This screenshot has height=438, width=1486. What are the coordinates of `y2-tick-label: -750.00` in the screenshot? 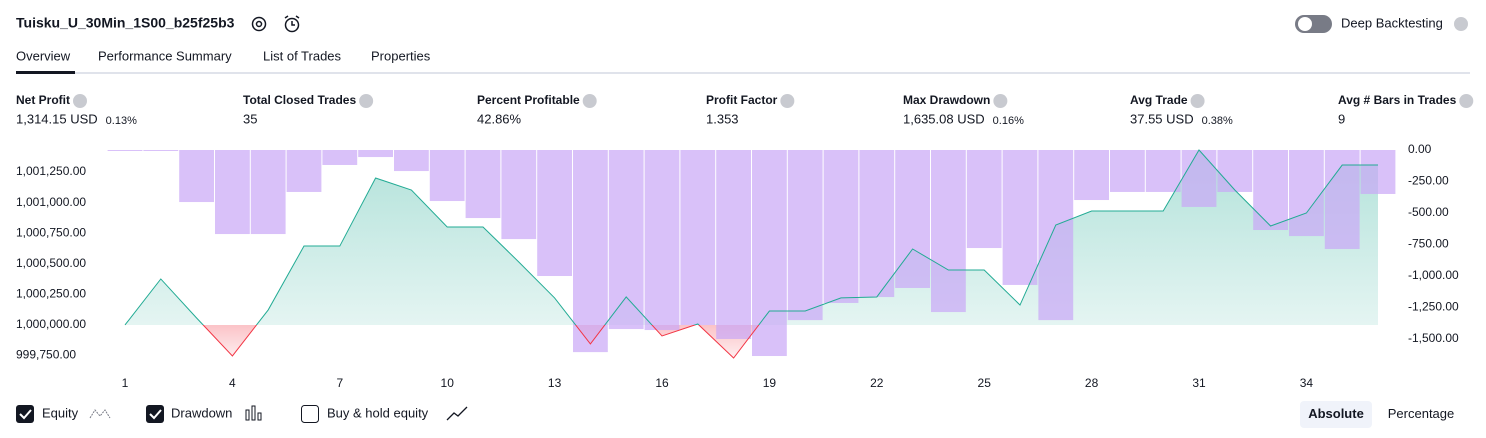 It's located at (1428, 244).